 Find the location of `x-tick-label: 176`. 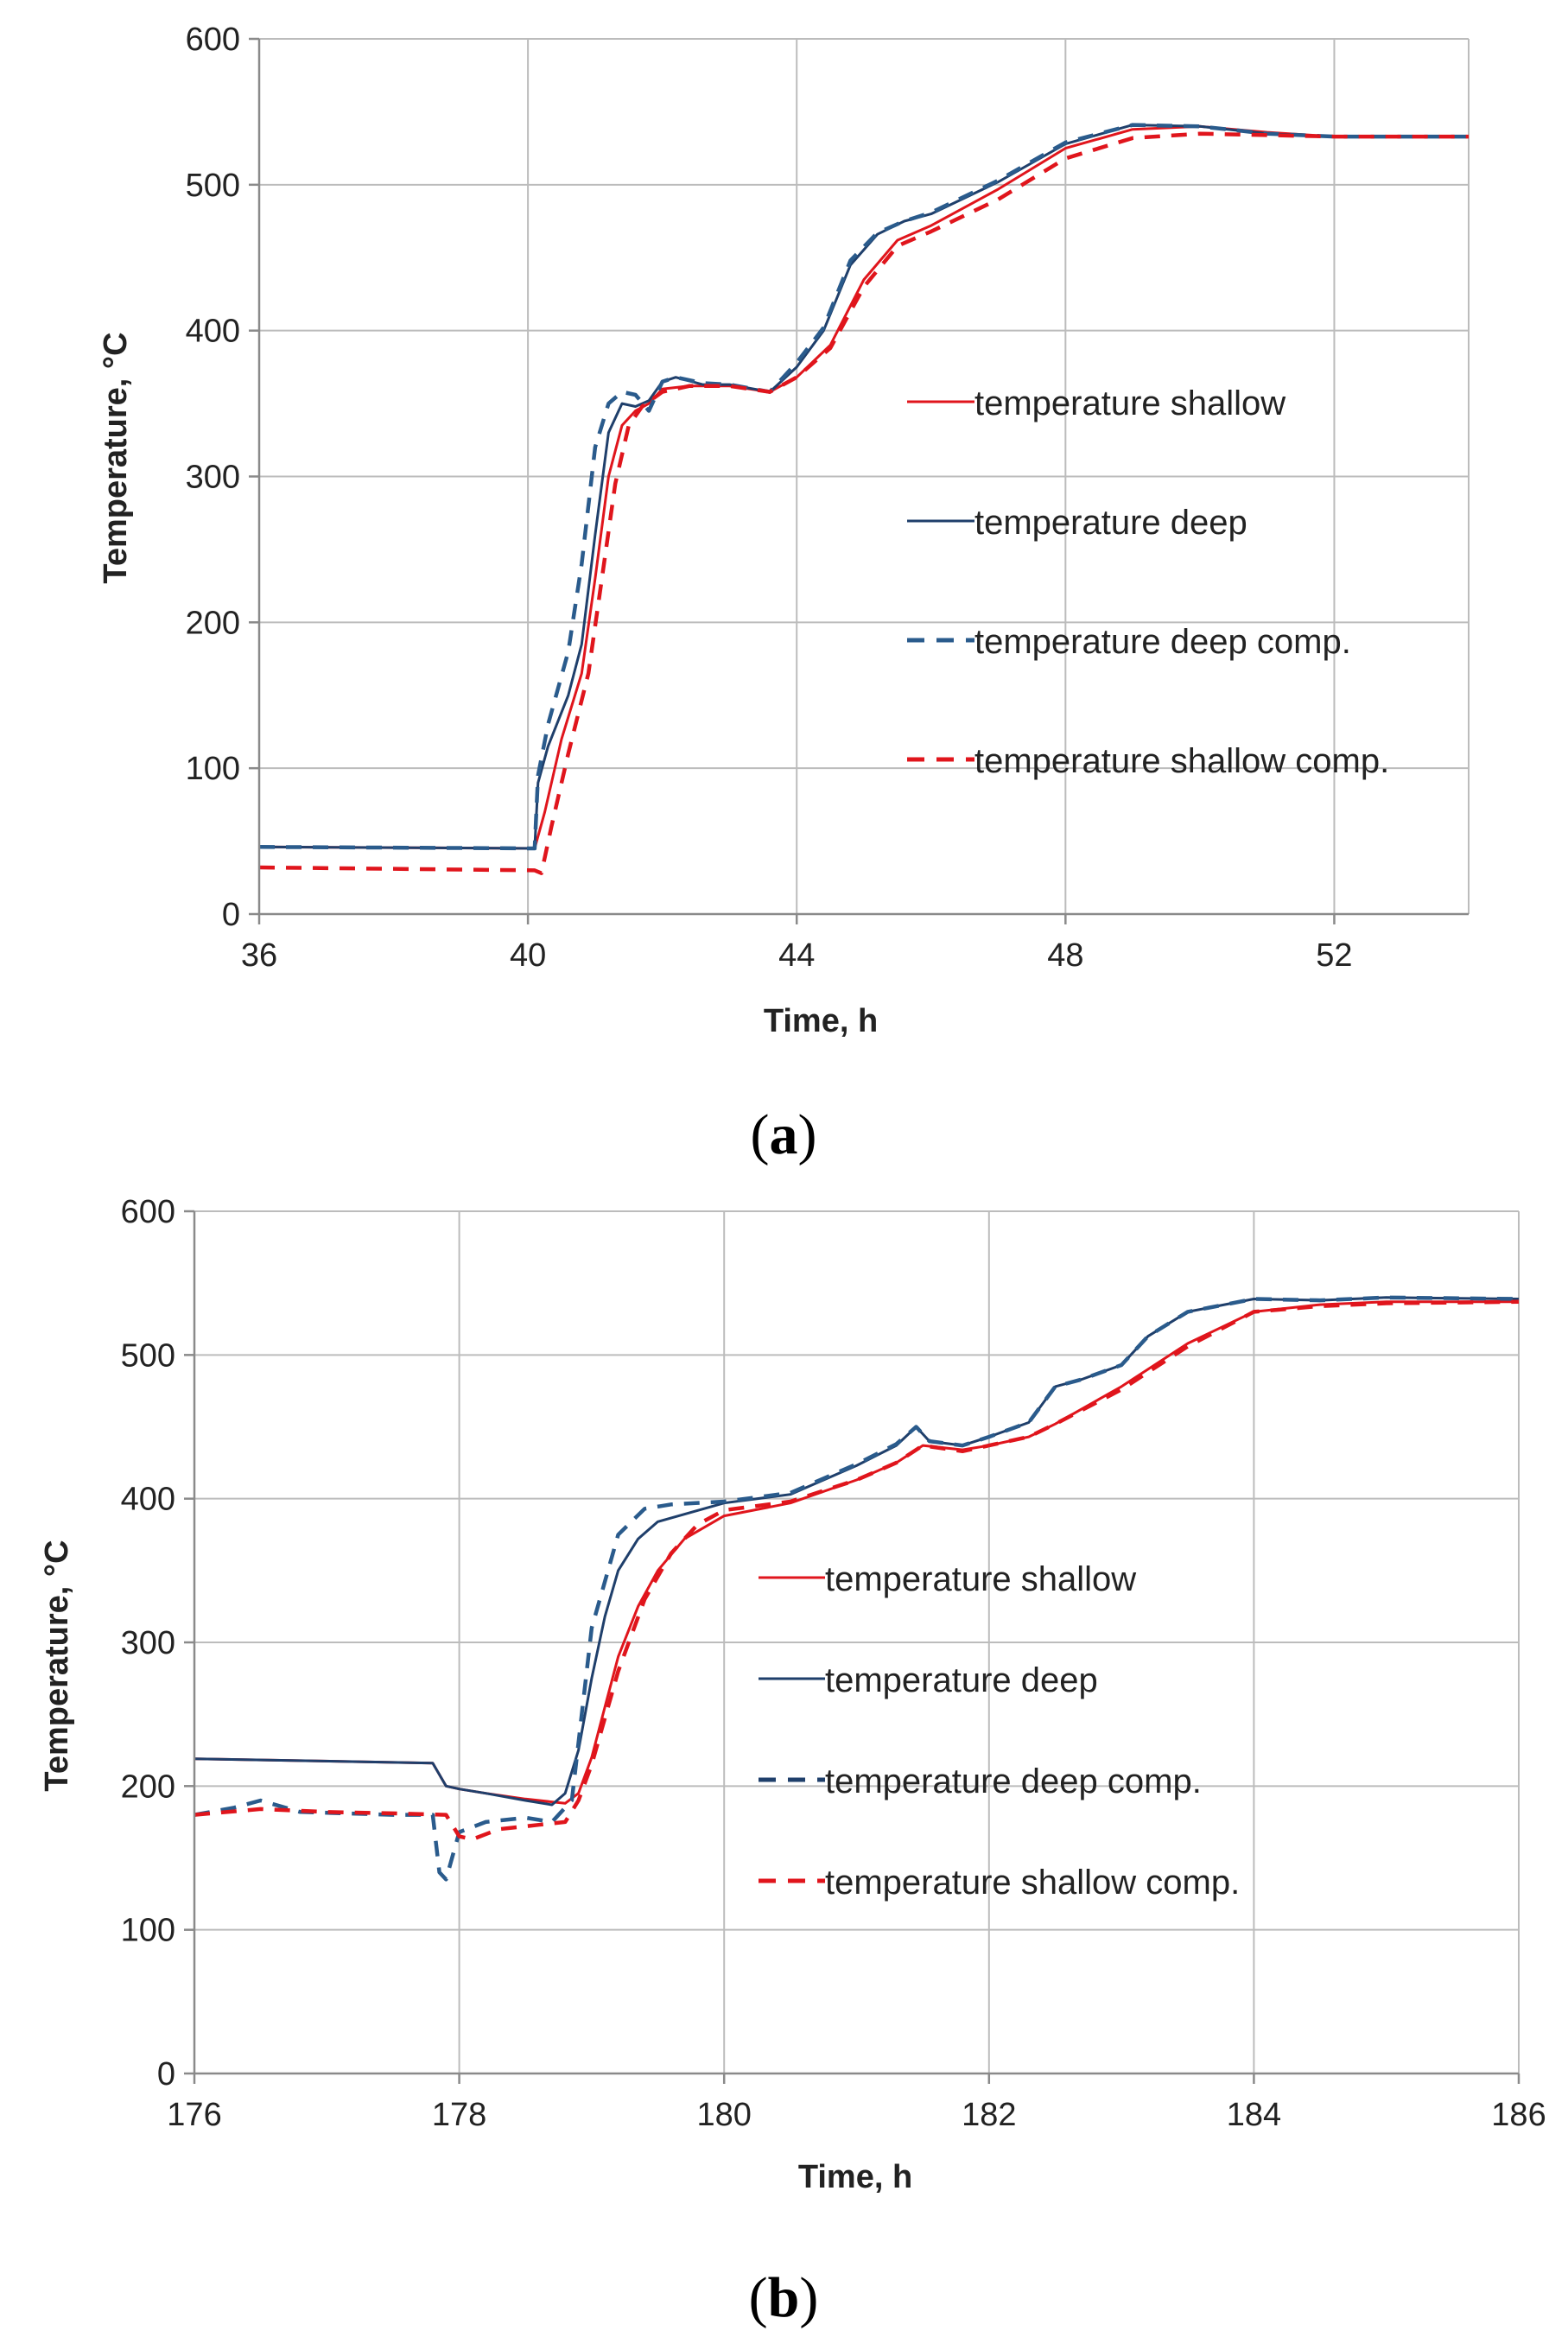

x-tick-label: 176 is located at coordinates (194, 2115).